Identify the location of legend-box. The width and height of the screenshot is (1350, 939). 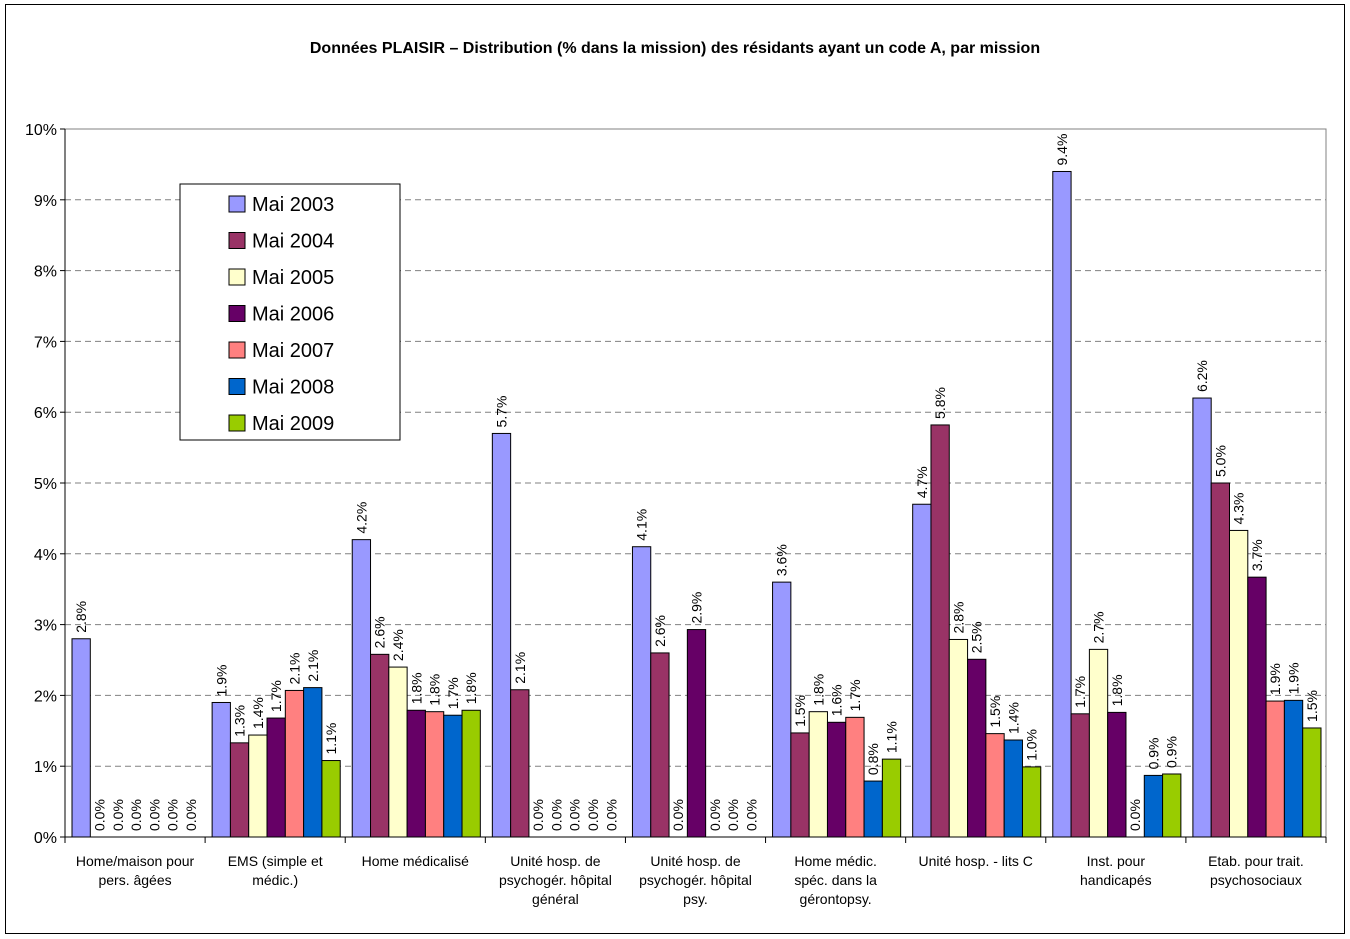
(290, 312).